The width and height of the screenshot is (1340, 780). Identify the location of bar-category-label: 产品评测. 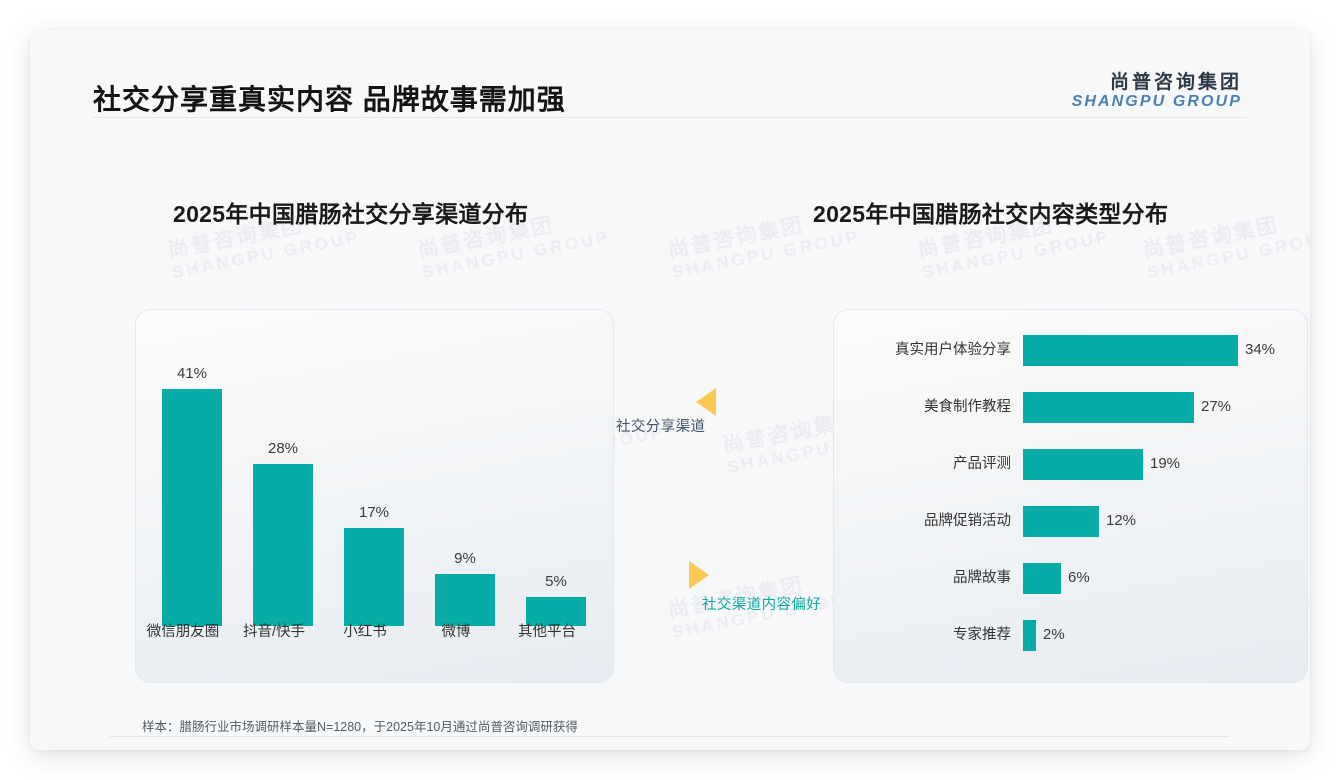
(982, 464).